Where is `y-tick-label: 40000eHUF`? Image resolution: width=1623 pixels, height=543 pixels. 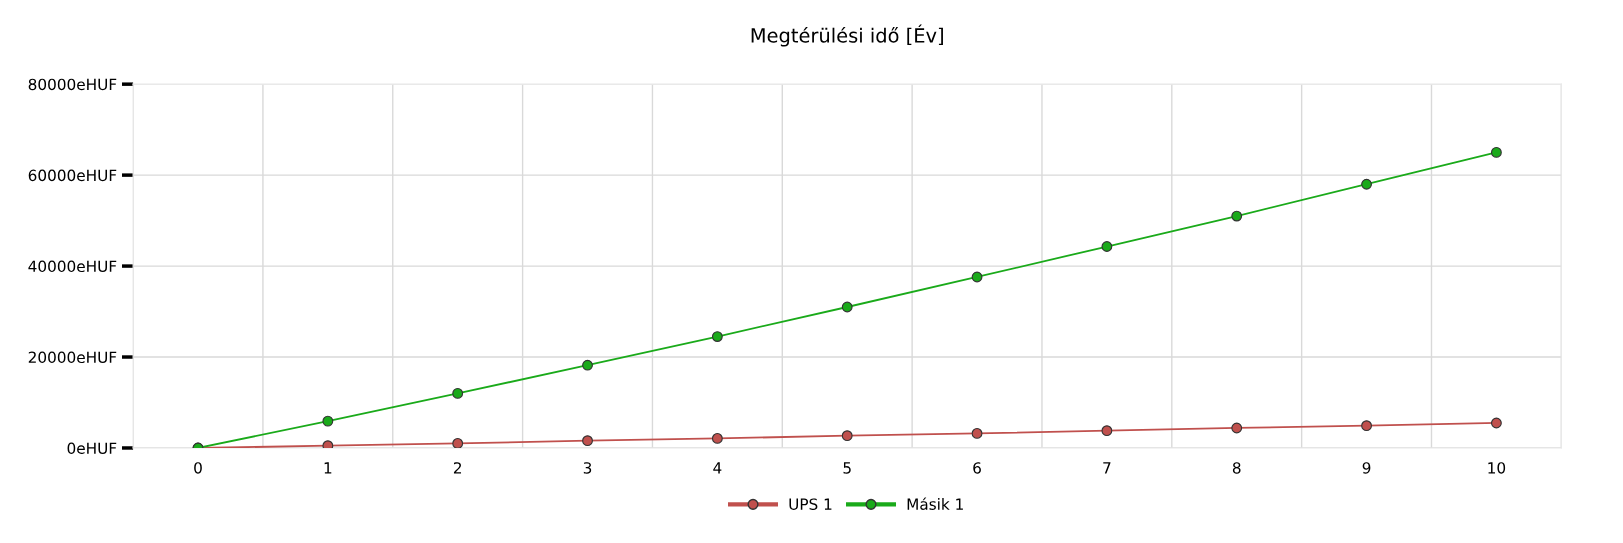 y-tick-label: 40000eHUF is located at coordinates (72, 266).